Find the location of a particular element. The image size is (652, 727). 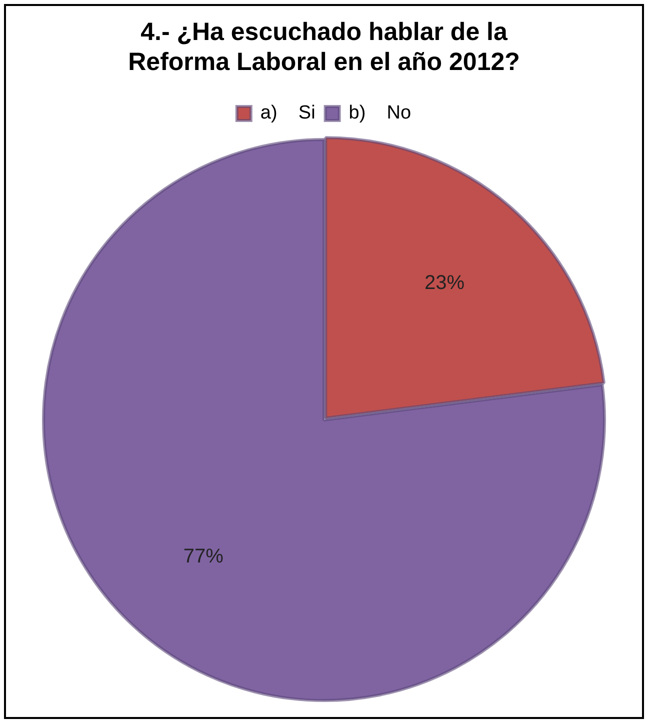

chart-title: 4.- ¿Ha escuchado hablar de la Reforma Laboral en el año 2012? is located at coordinates (324, 47).